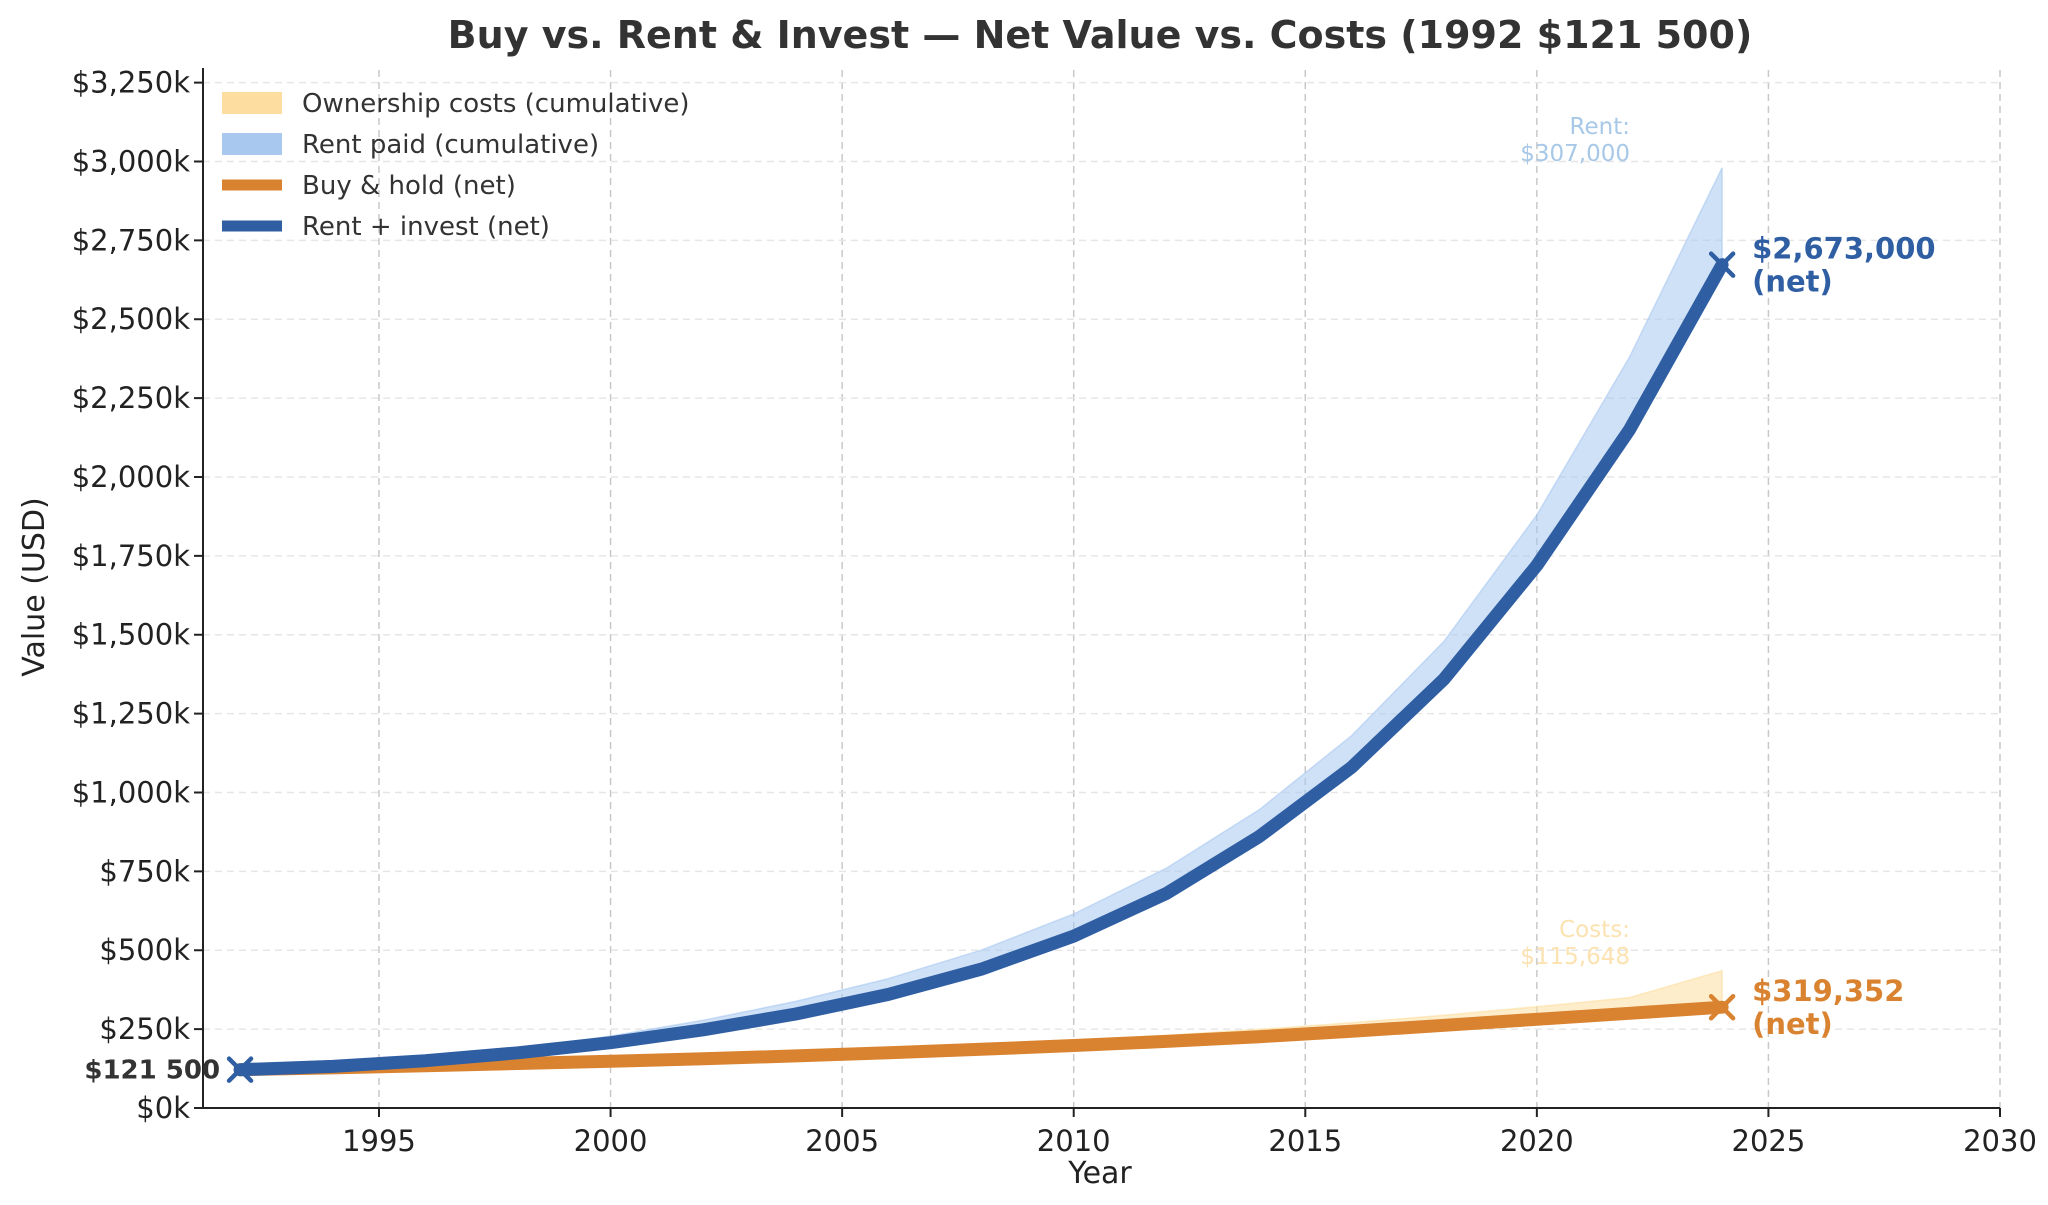 This screenshot has height=1205, width=2048. I want to click on legend-swatch-ownership-costs-cumulative, so click(252, 103).